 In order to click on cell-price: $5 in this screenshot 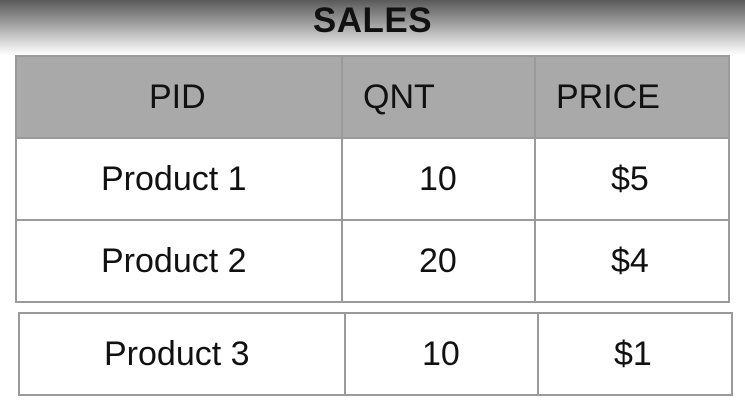, I will do `click(632, 179)`.